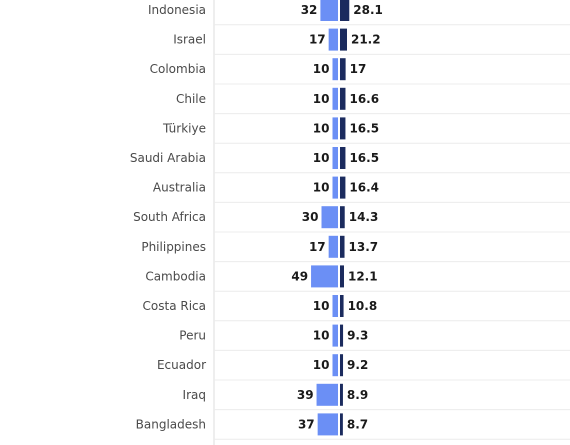 This screenshot has height=445, width=570. I want to click on value-label-right: 16.4, so click(364, 188).